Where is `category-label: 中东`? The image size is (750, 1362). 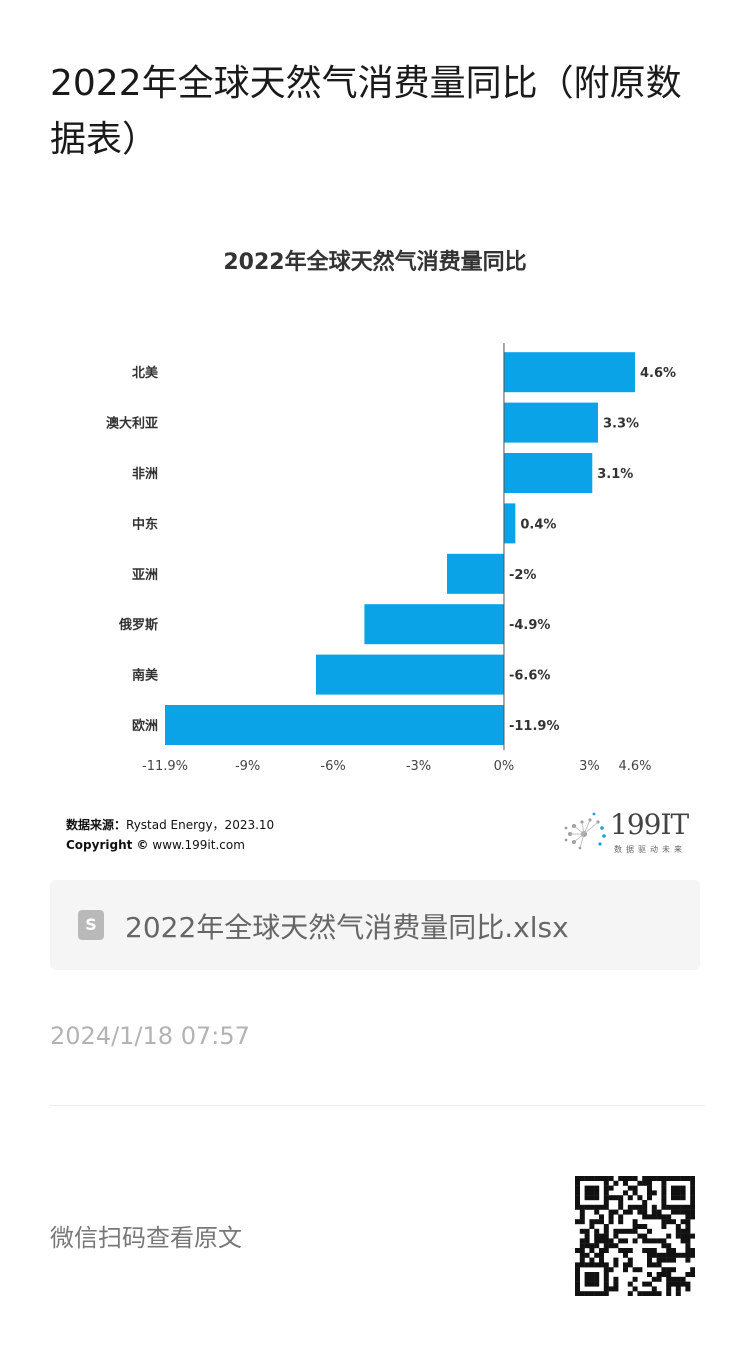 category-label: 中东 is located at coordinates (145, 524).